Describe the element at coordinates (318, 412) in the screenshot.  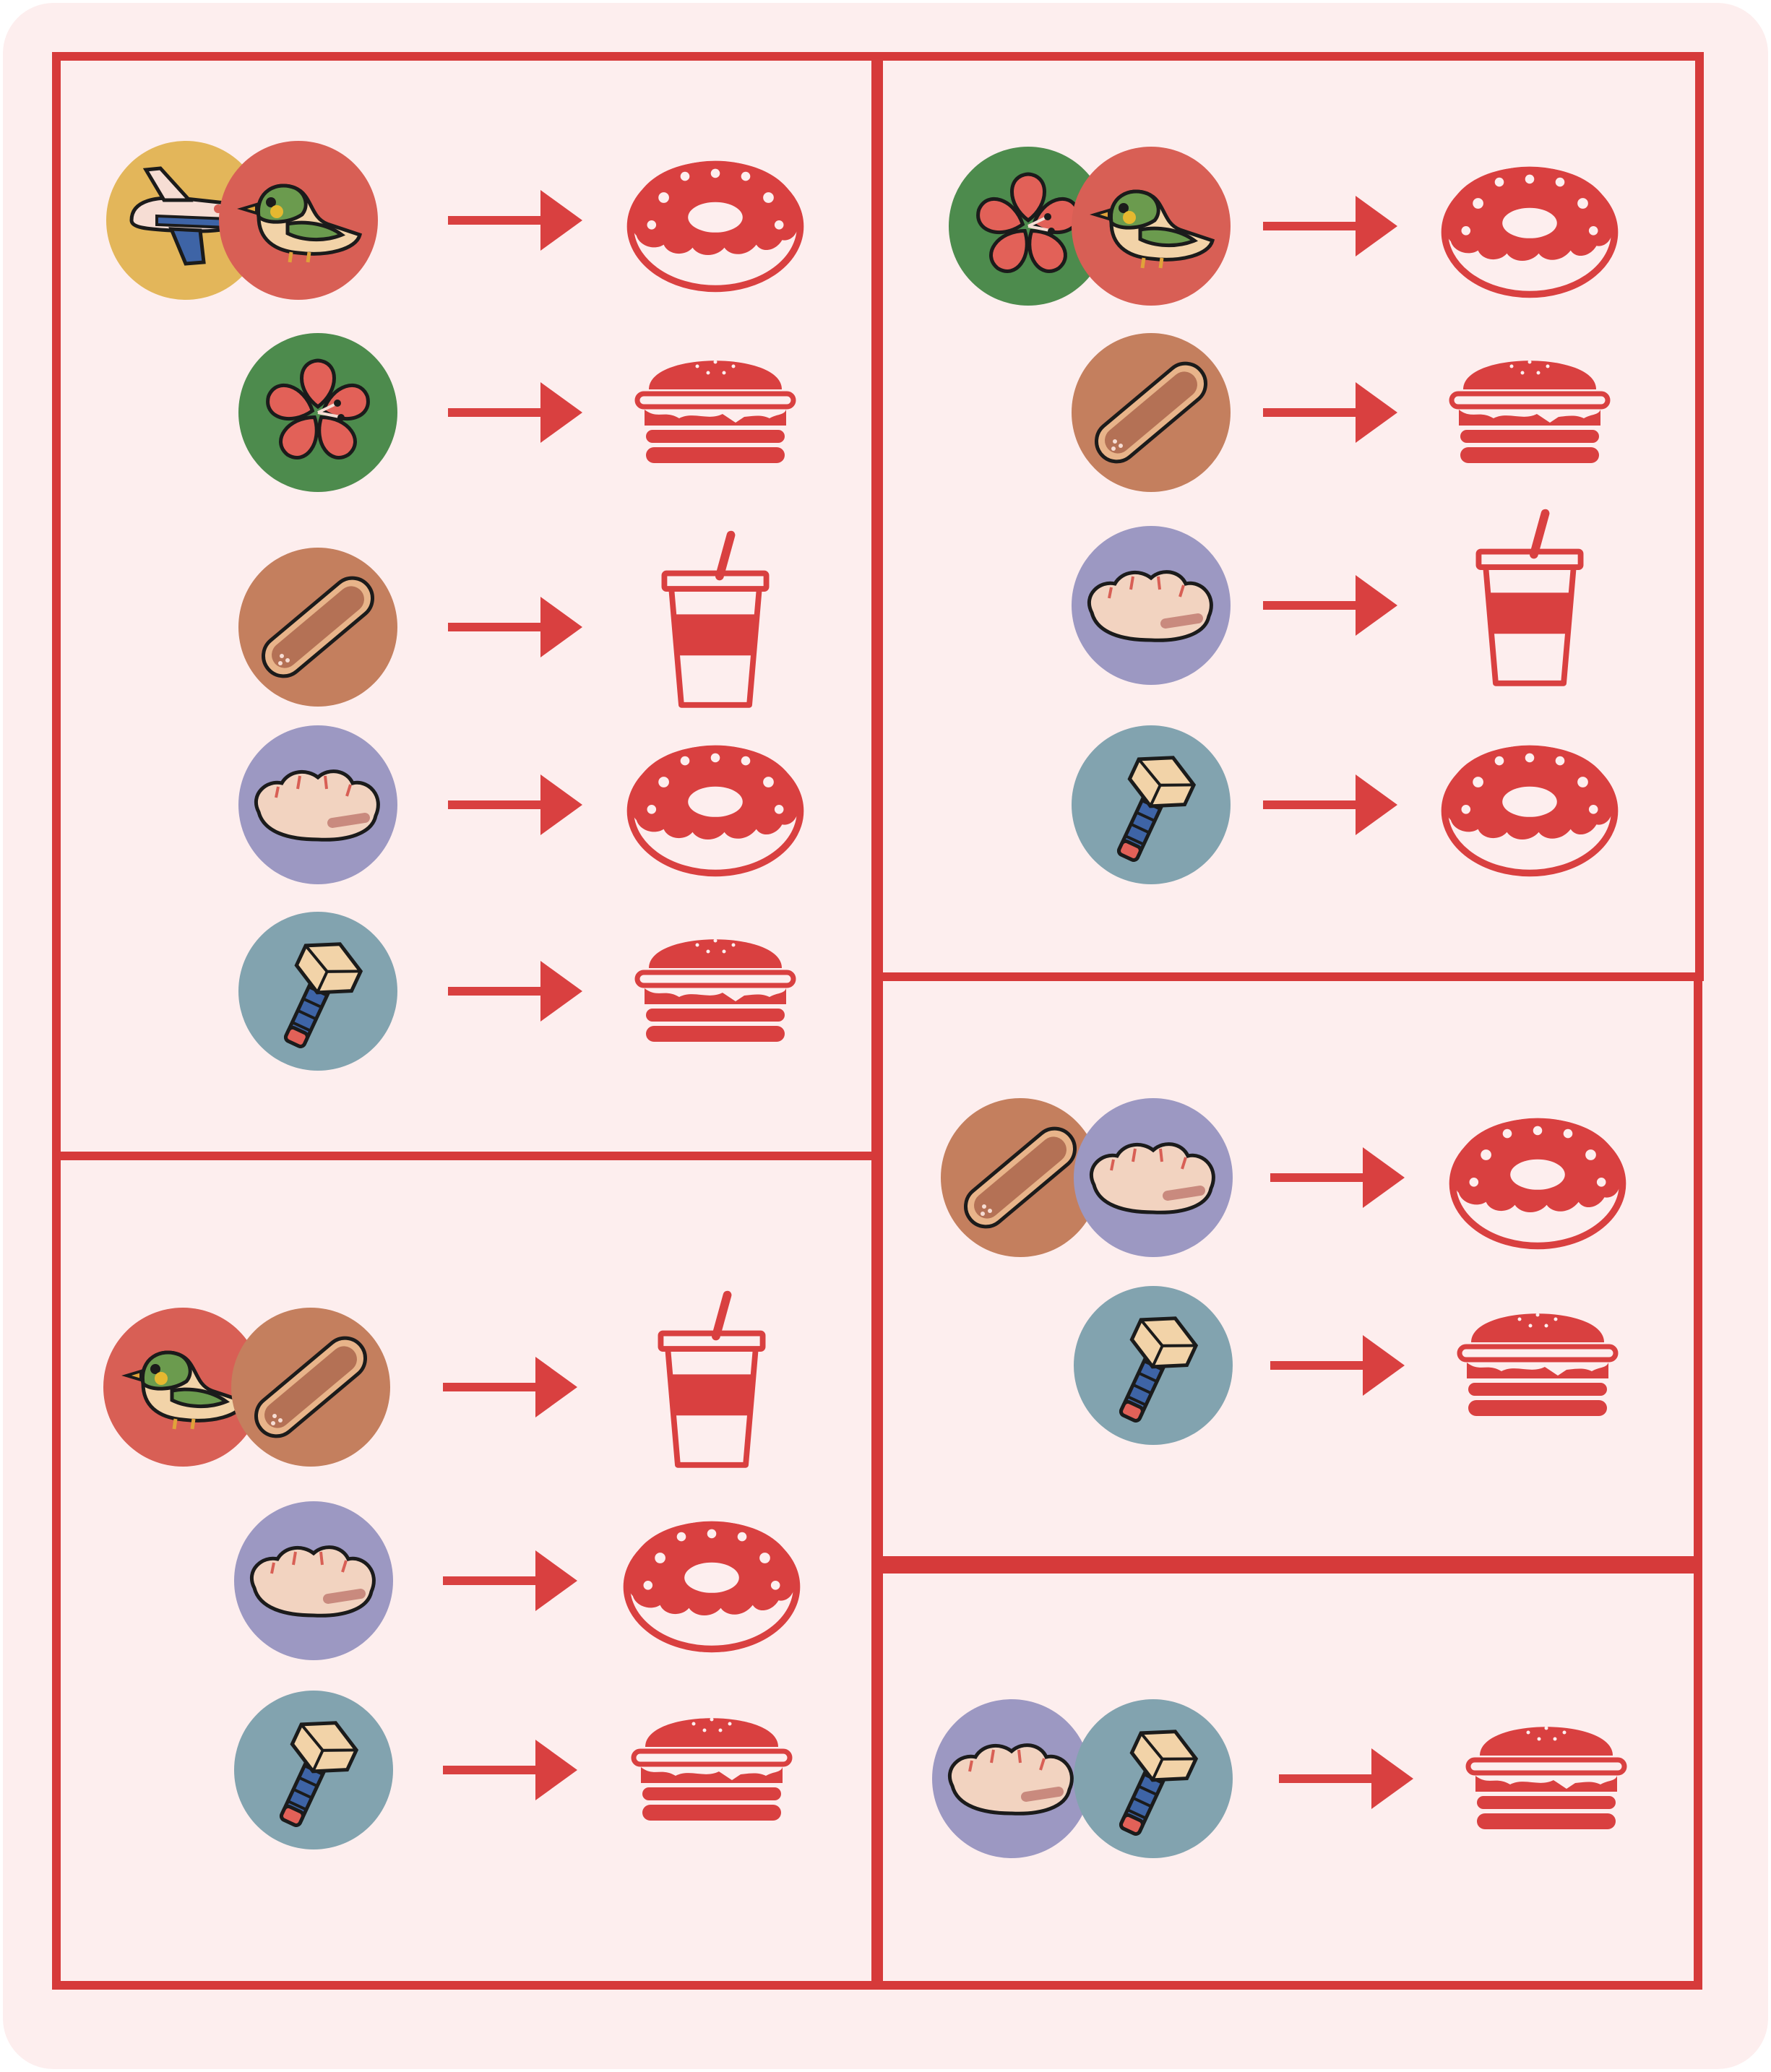
I see `flower-icon` at that location.